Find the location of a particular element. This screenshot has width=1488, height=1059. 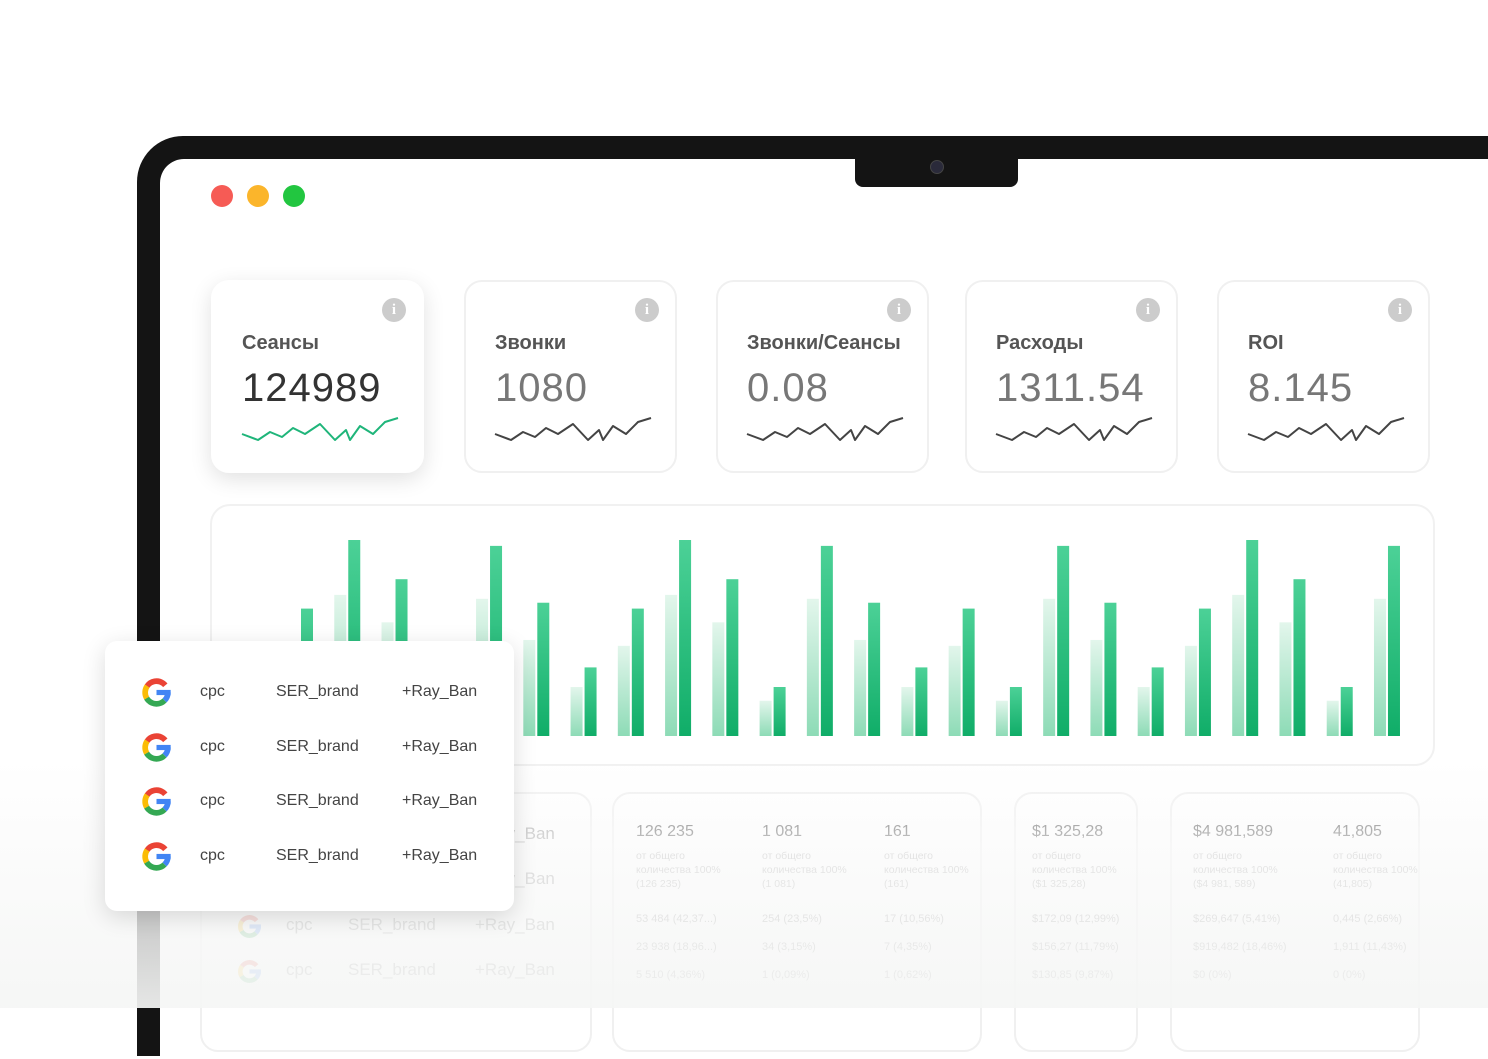

kpi-label: ROI is located at coordinates (1266, 343).